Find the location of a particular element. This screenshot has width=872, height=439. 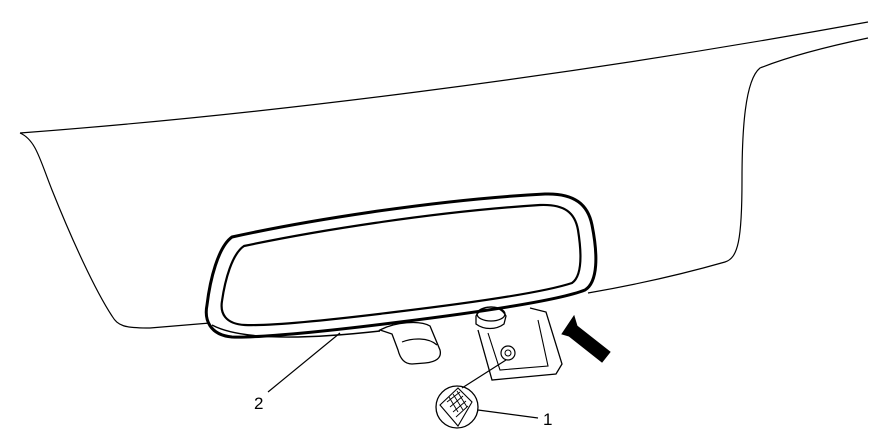

callout-1-label: 1 is located at coordinates (547, 419).